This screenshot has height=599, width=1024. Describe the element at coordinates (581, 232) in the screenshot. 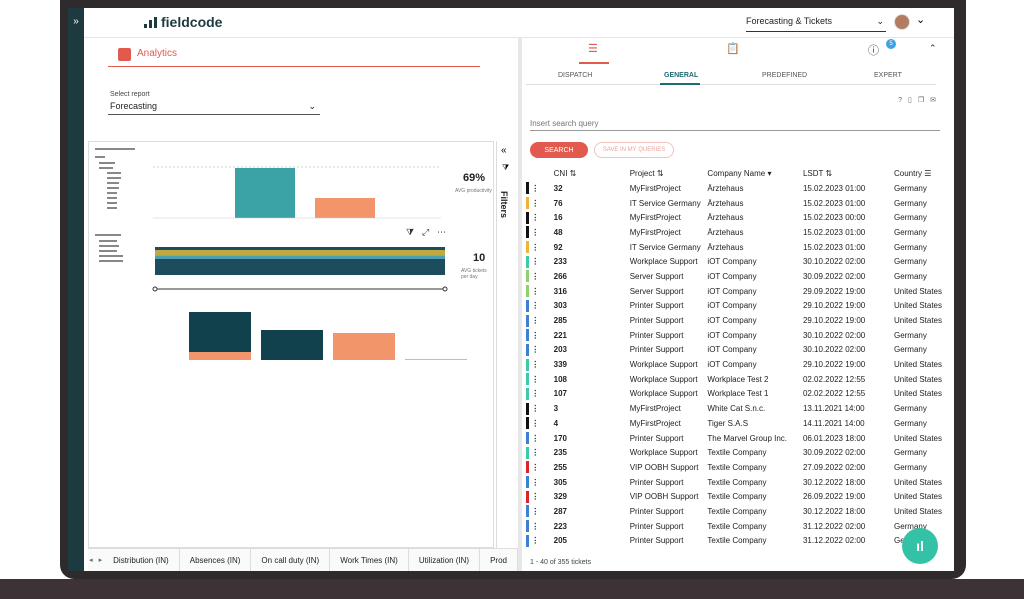

I see `cell-cni: 48` at that location.